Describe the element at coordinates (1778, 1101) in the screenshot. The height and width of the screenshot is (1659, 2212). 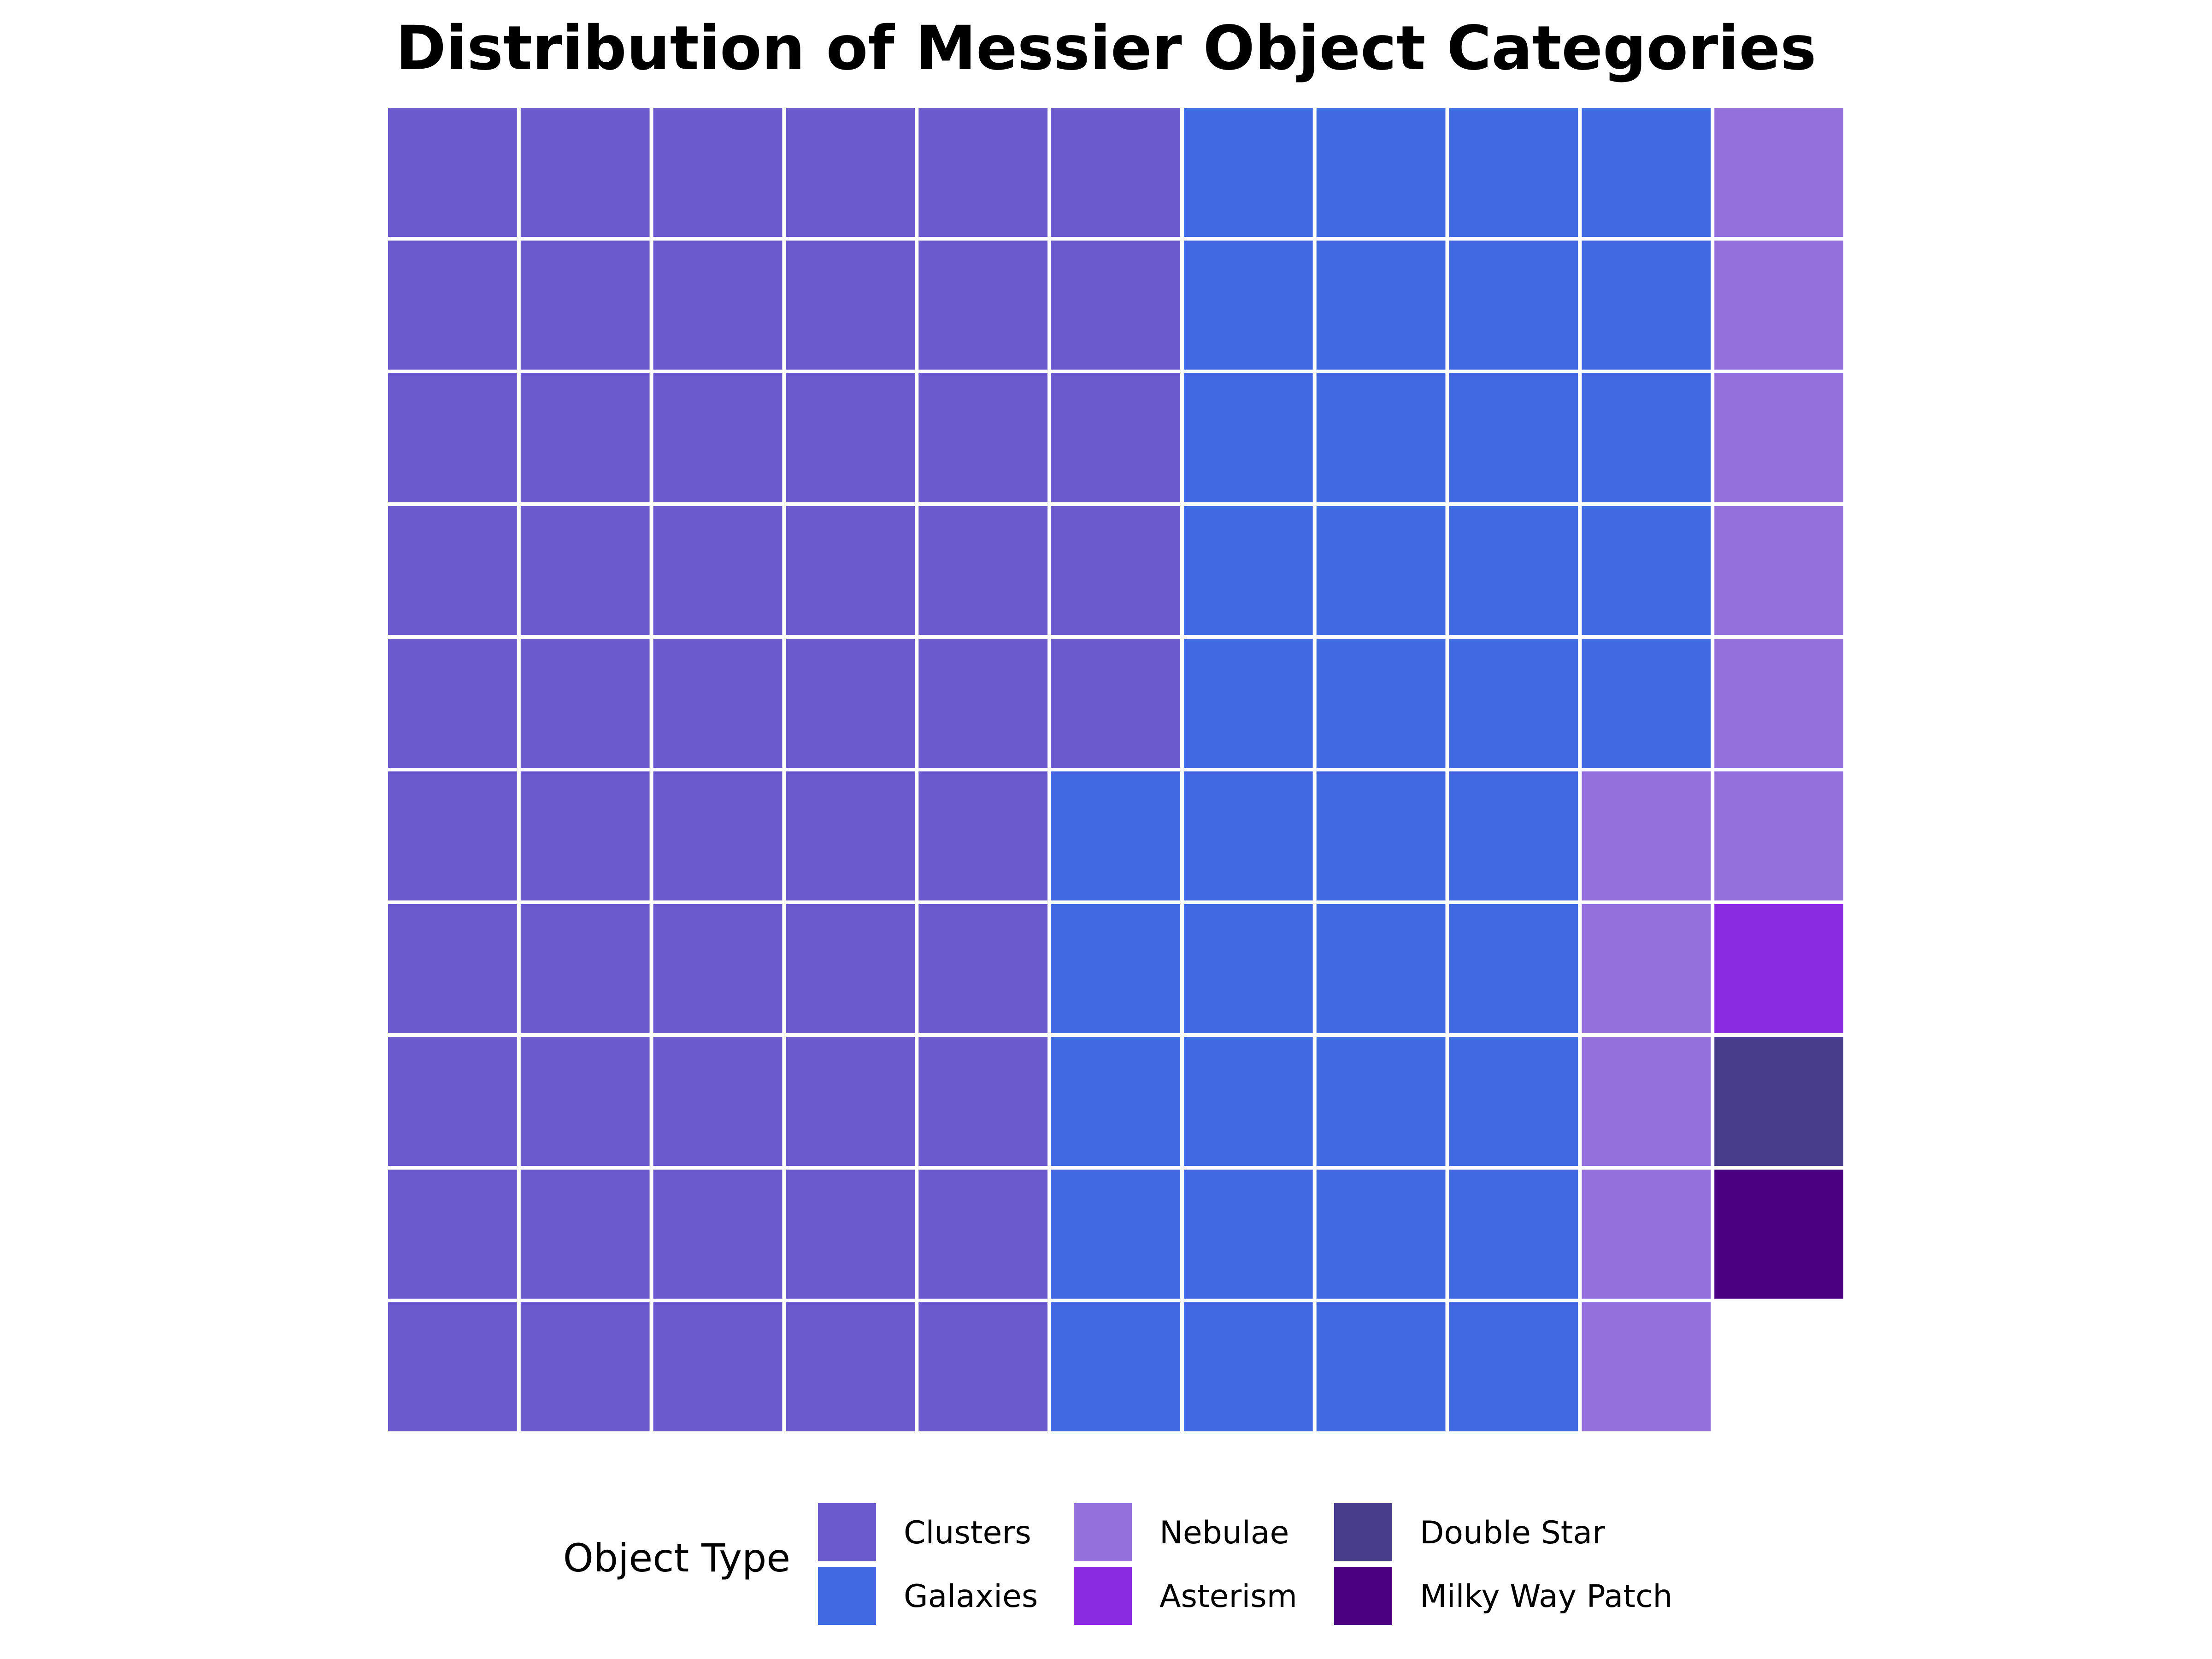
I see `waffle-tile-double-star` at that location.